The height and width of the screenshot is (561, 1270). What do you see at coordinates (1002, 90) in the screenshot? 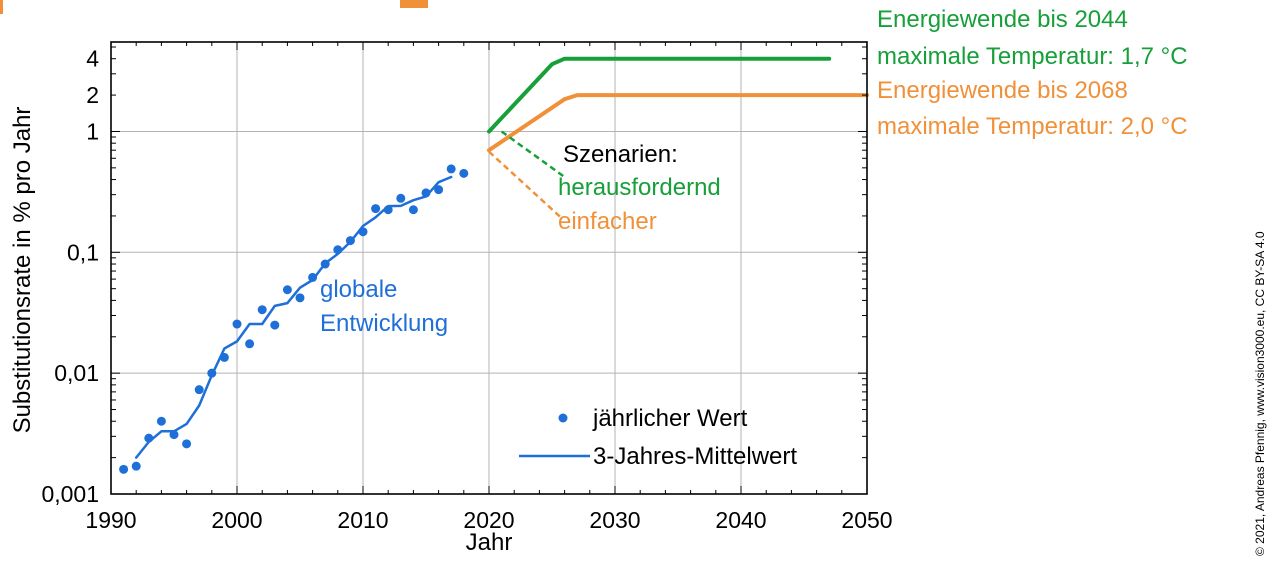
I see `annotation-orange-title: Energiewende bis 2068` at bounding box center [1002, 90].